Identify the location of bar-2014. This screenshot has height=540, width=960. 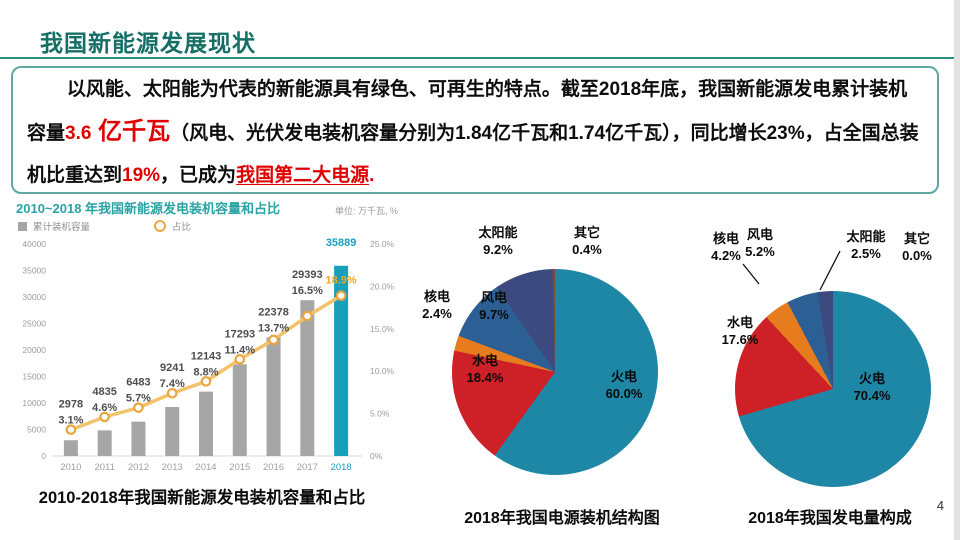
(206, 423).